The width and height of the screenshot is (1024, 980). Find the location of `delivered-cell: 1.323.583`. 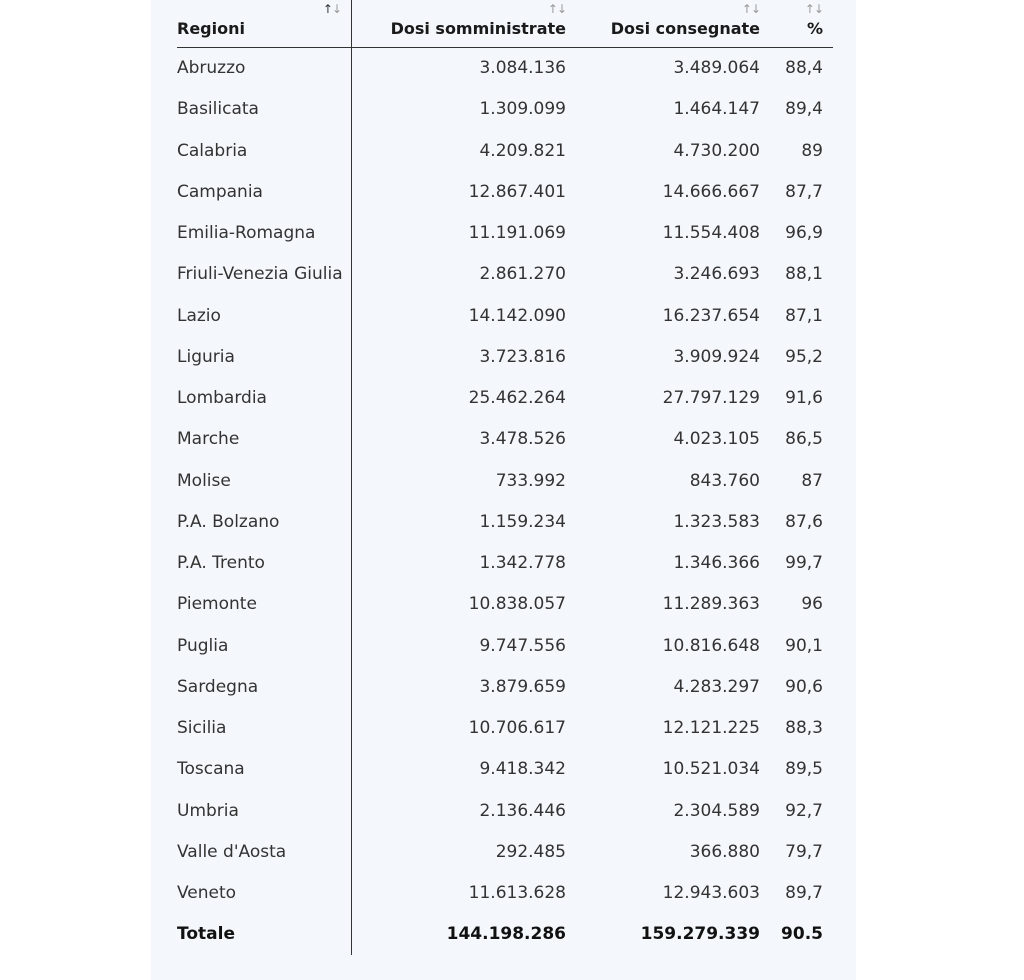

delivered-cell: 1.323.583 is located at coordinates (716, 521).